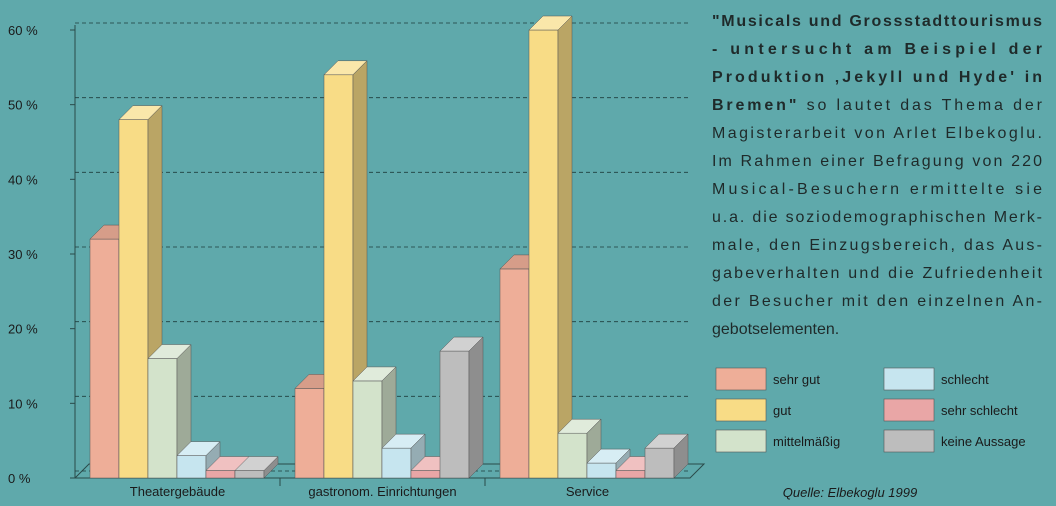  What do you see at coordinates (23, 30) in the screenshot?
I see `y-tick-label: 60 %` at bounding box center [23, 30].